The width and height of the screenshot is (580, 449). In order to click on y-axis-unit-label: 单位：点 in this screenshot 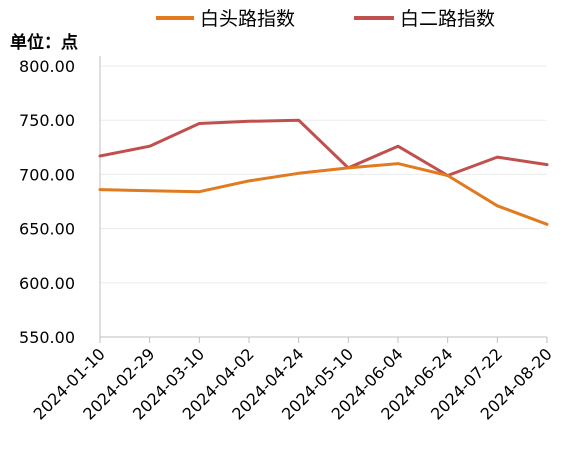, I will do `click(44, 42)`.